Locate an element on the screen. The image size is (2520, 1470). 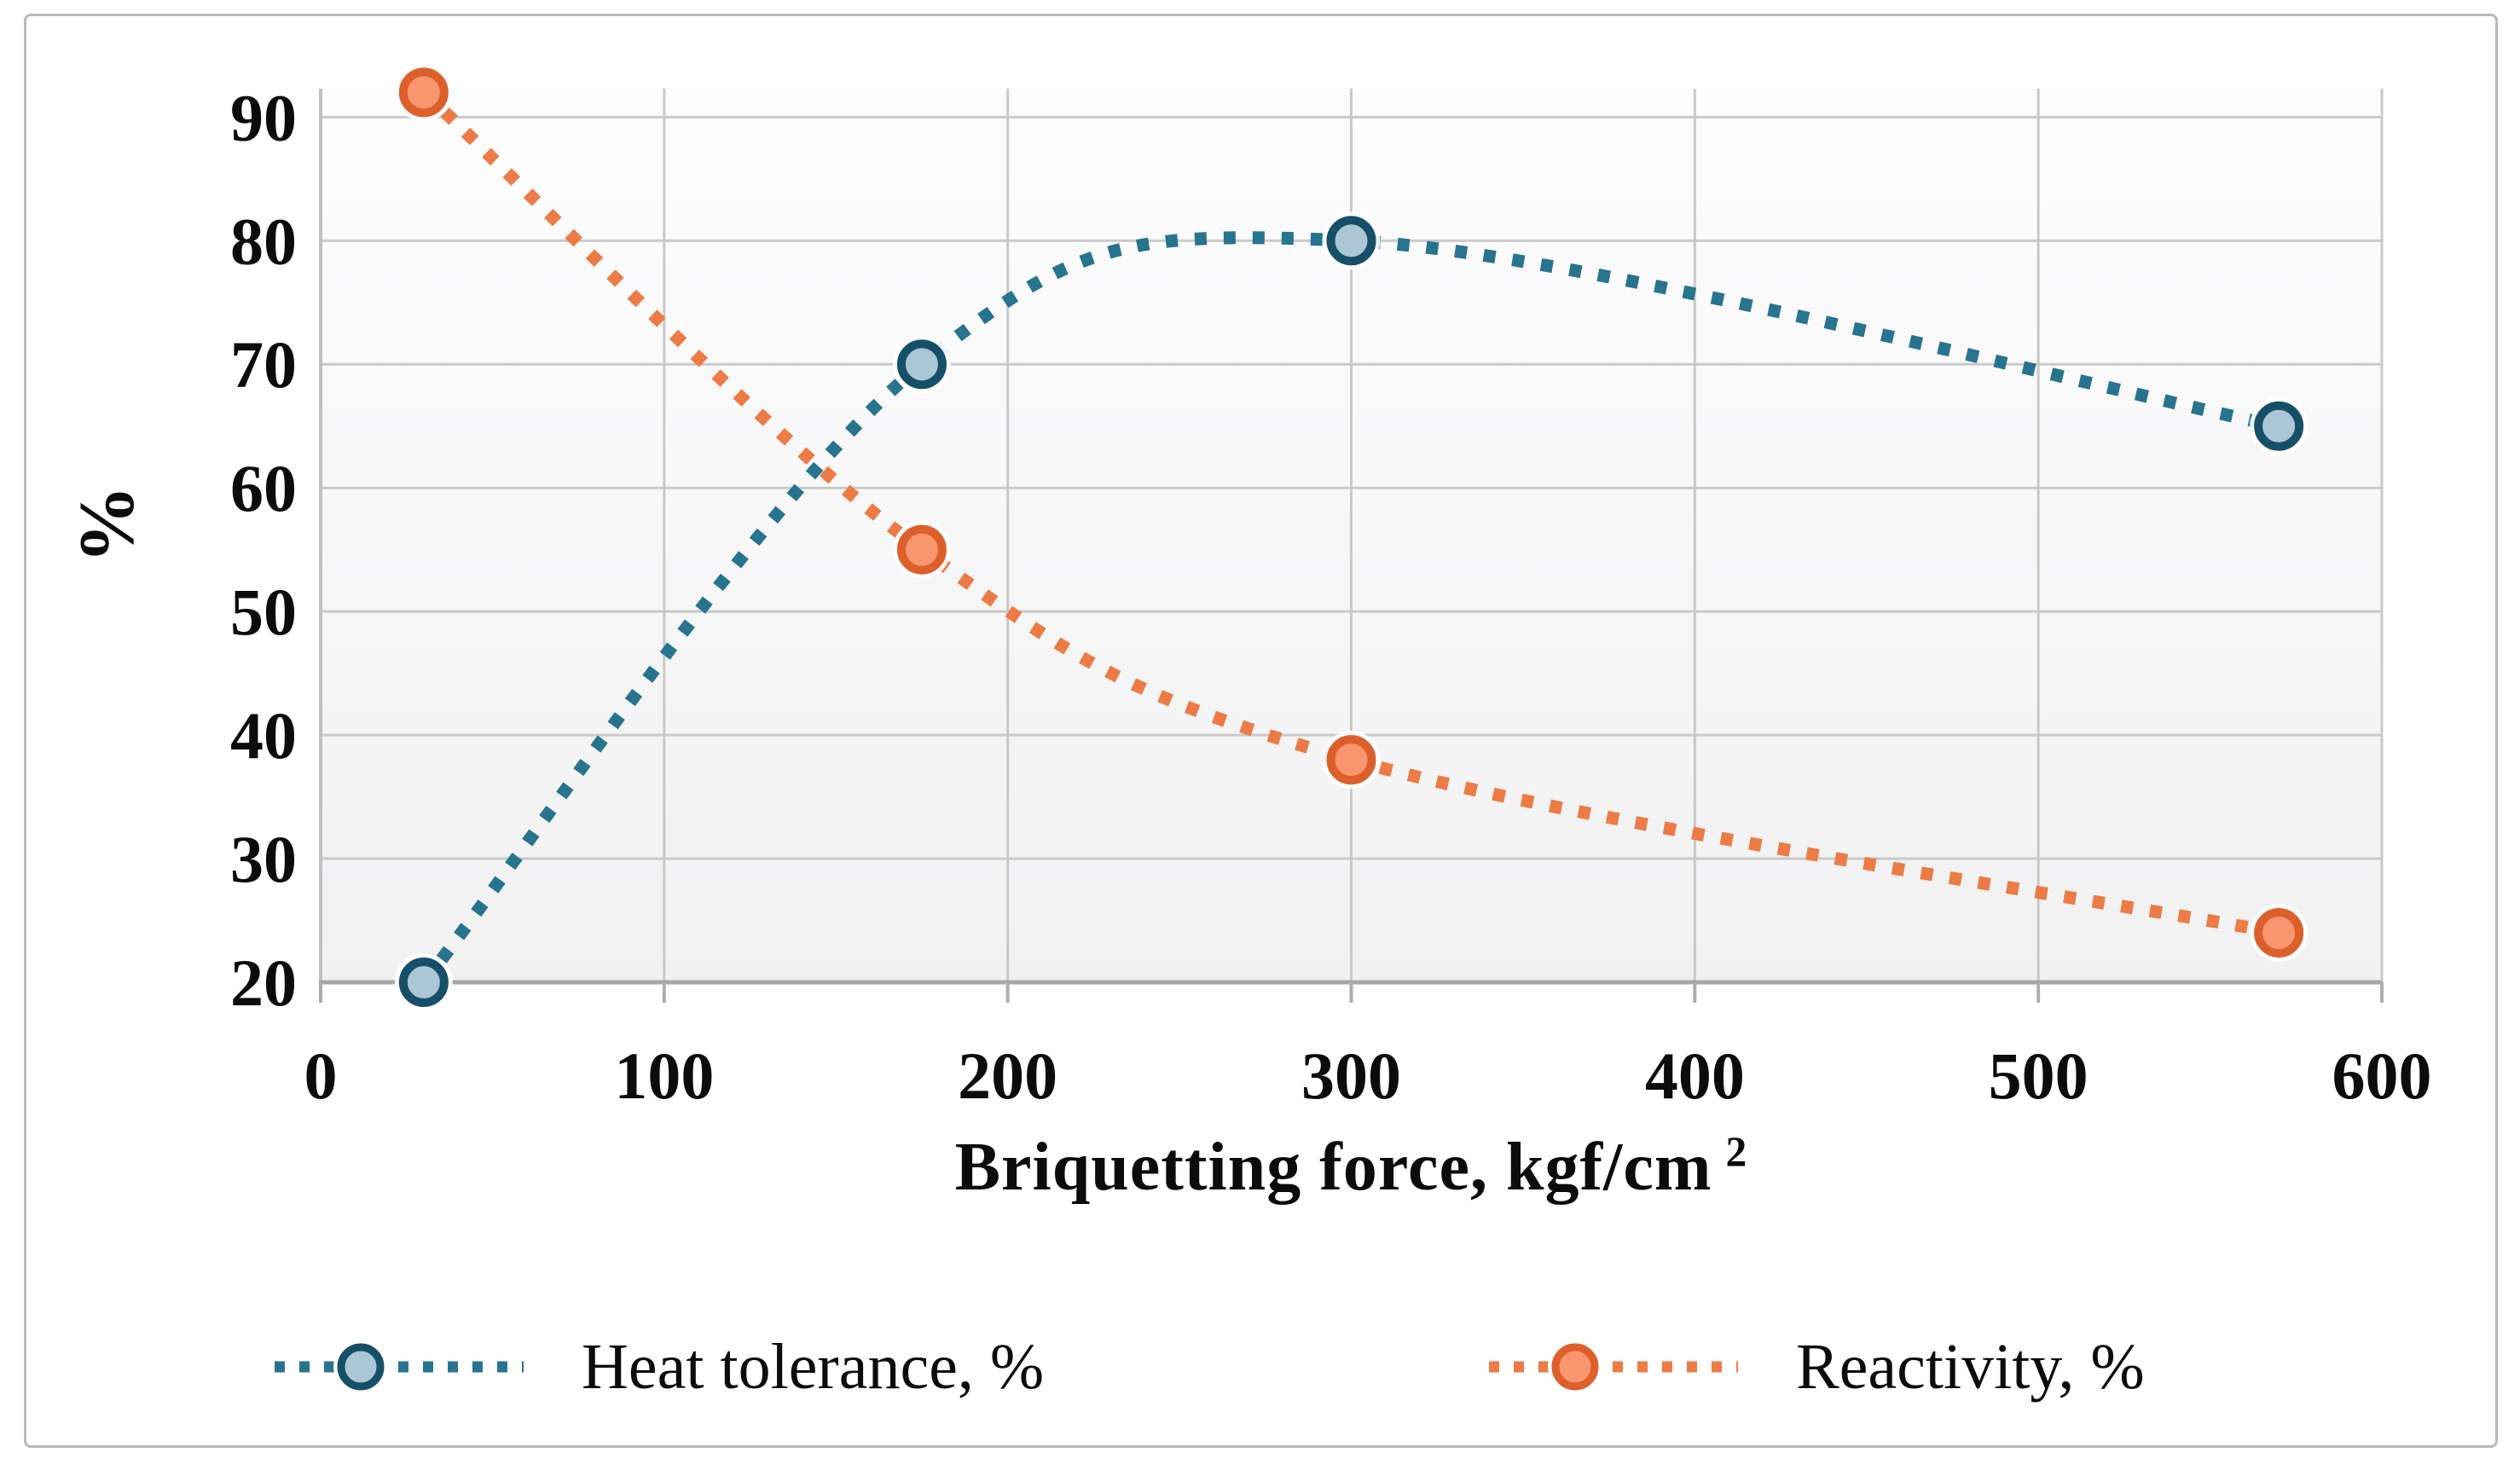
y-tick-label: 20 is located at coordinates (263, 983).